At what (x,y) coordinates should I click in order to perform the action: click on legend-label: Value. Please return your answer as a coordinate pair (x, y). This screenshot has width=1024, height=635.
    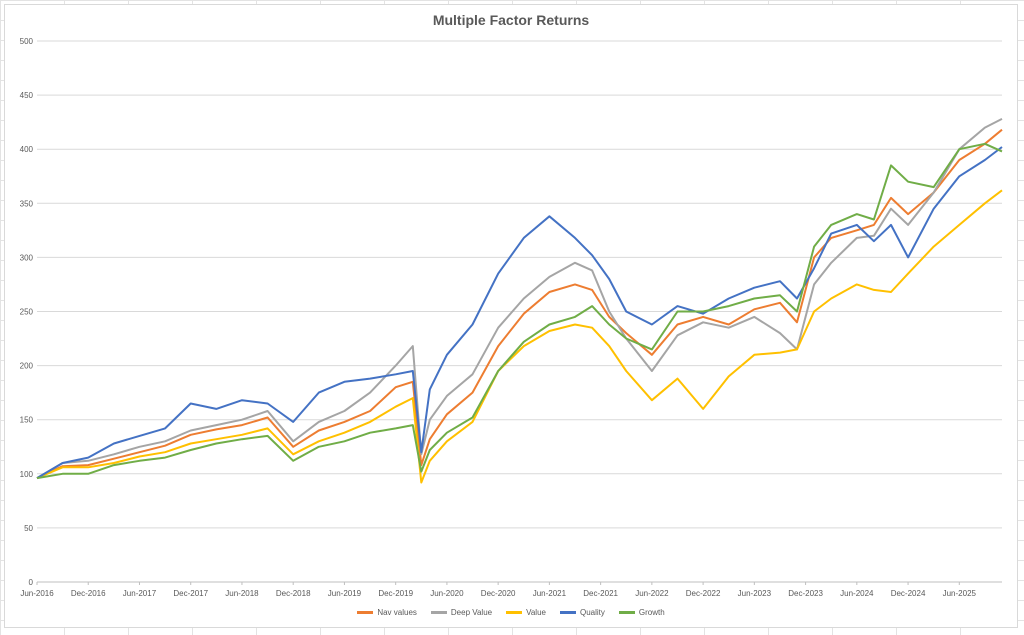
    Looking at the image, I should click on (536, 612).